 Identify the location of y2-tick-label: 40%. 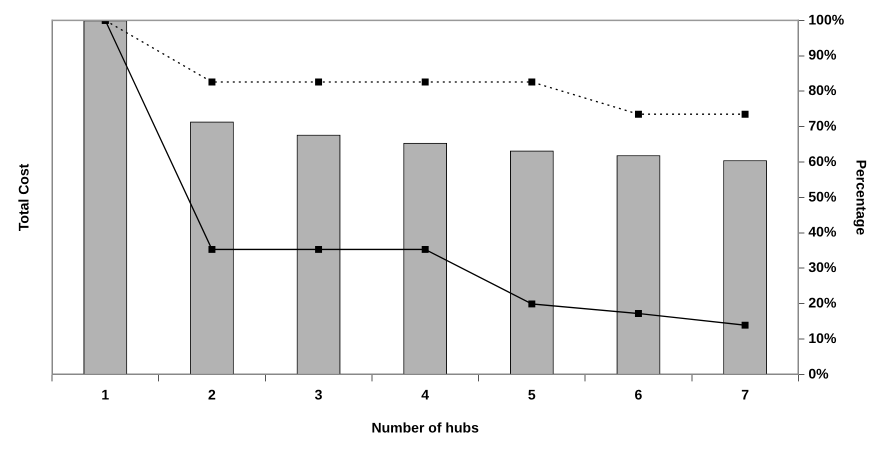
(822, 232).